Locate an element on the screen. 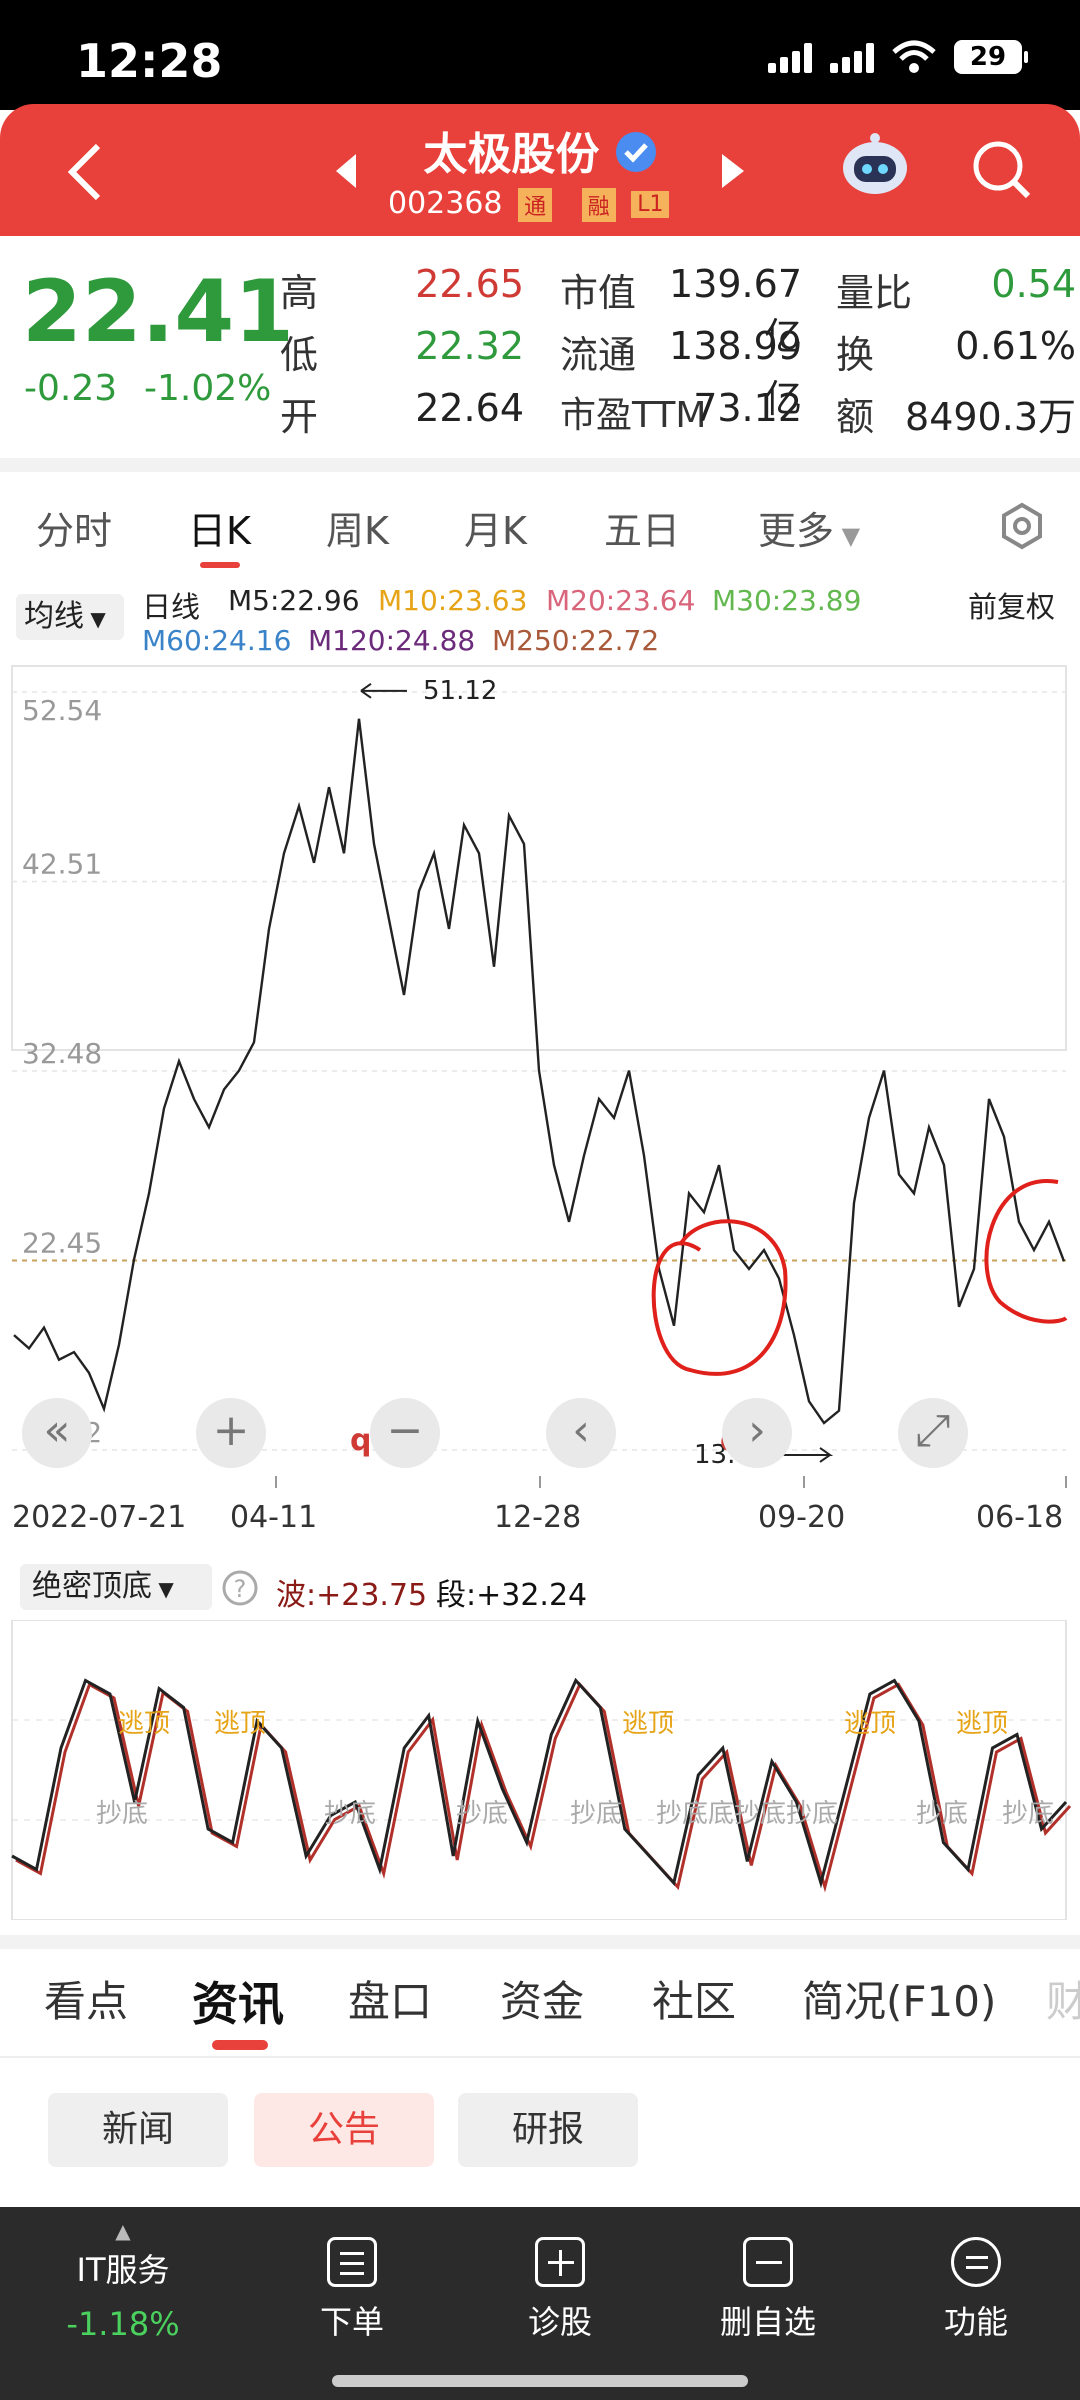  turnover-label: 换 is located at coordinates (855, 355).